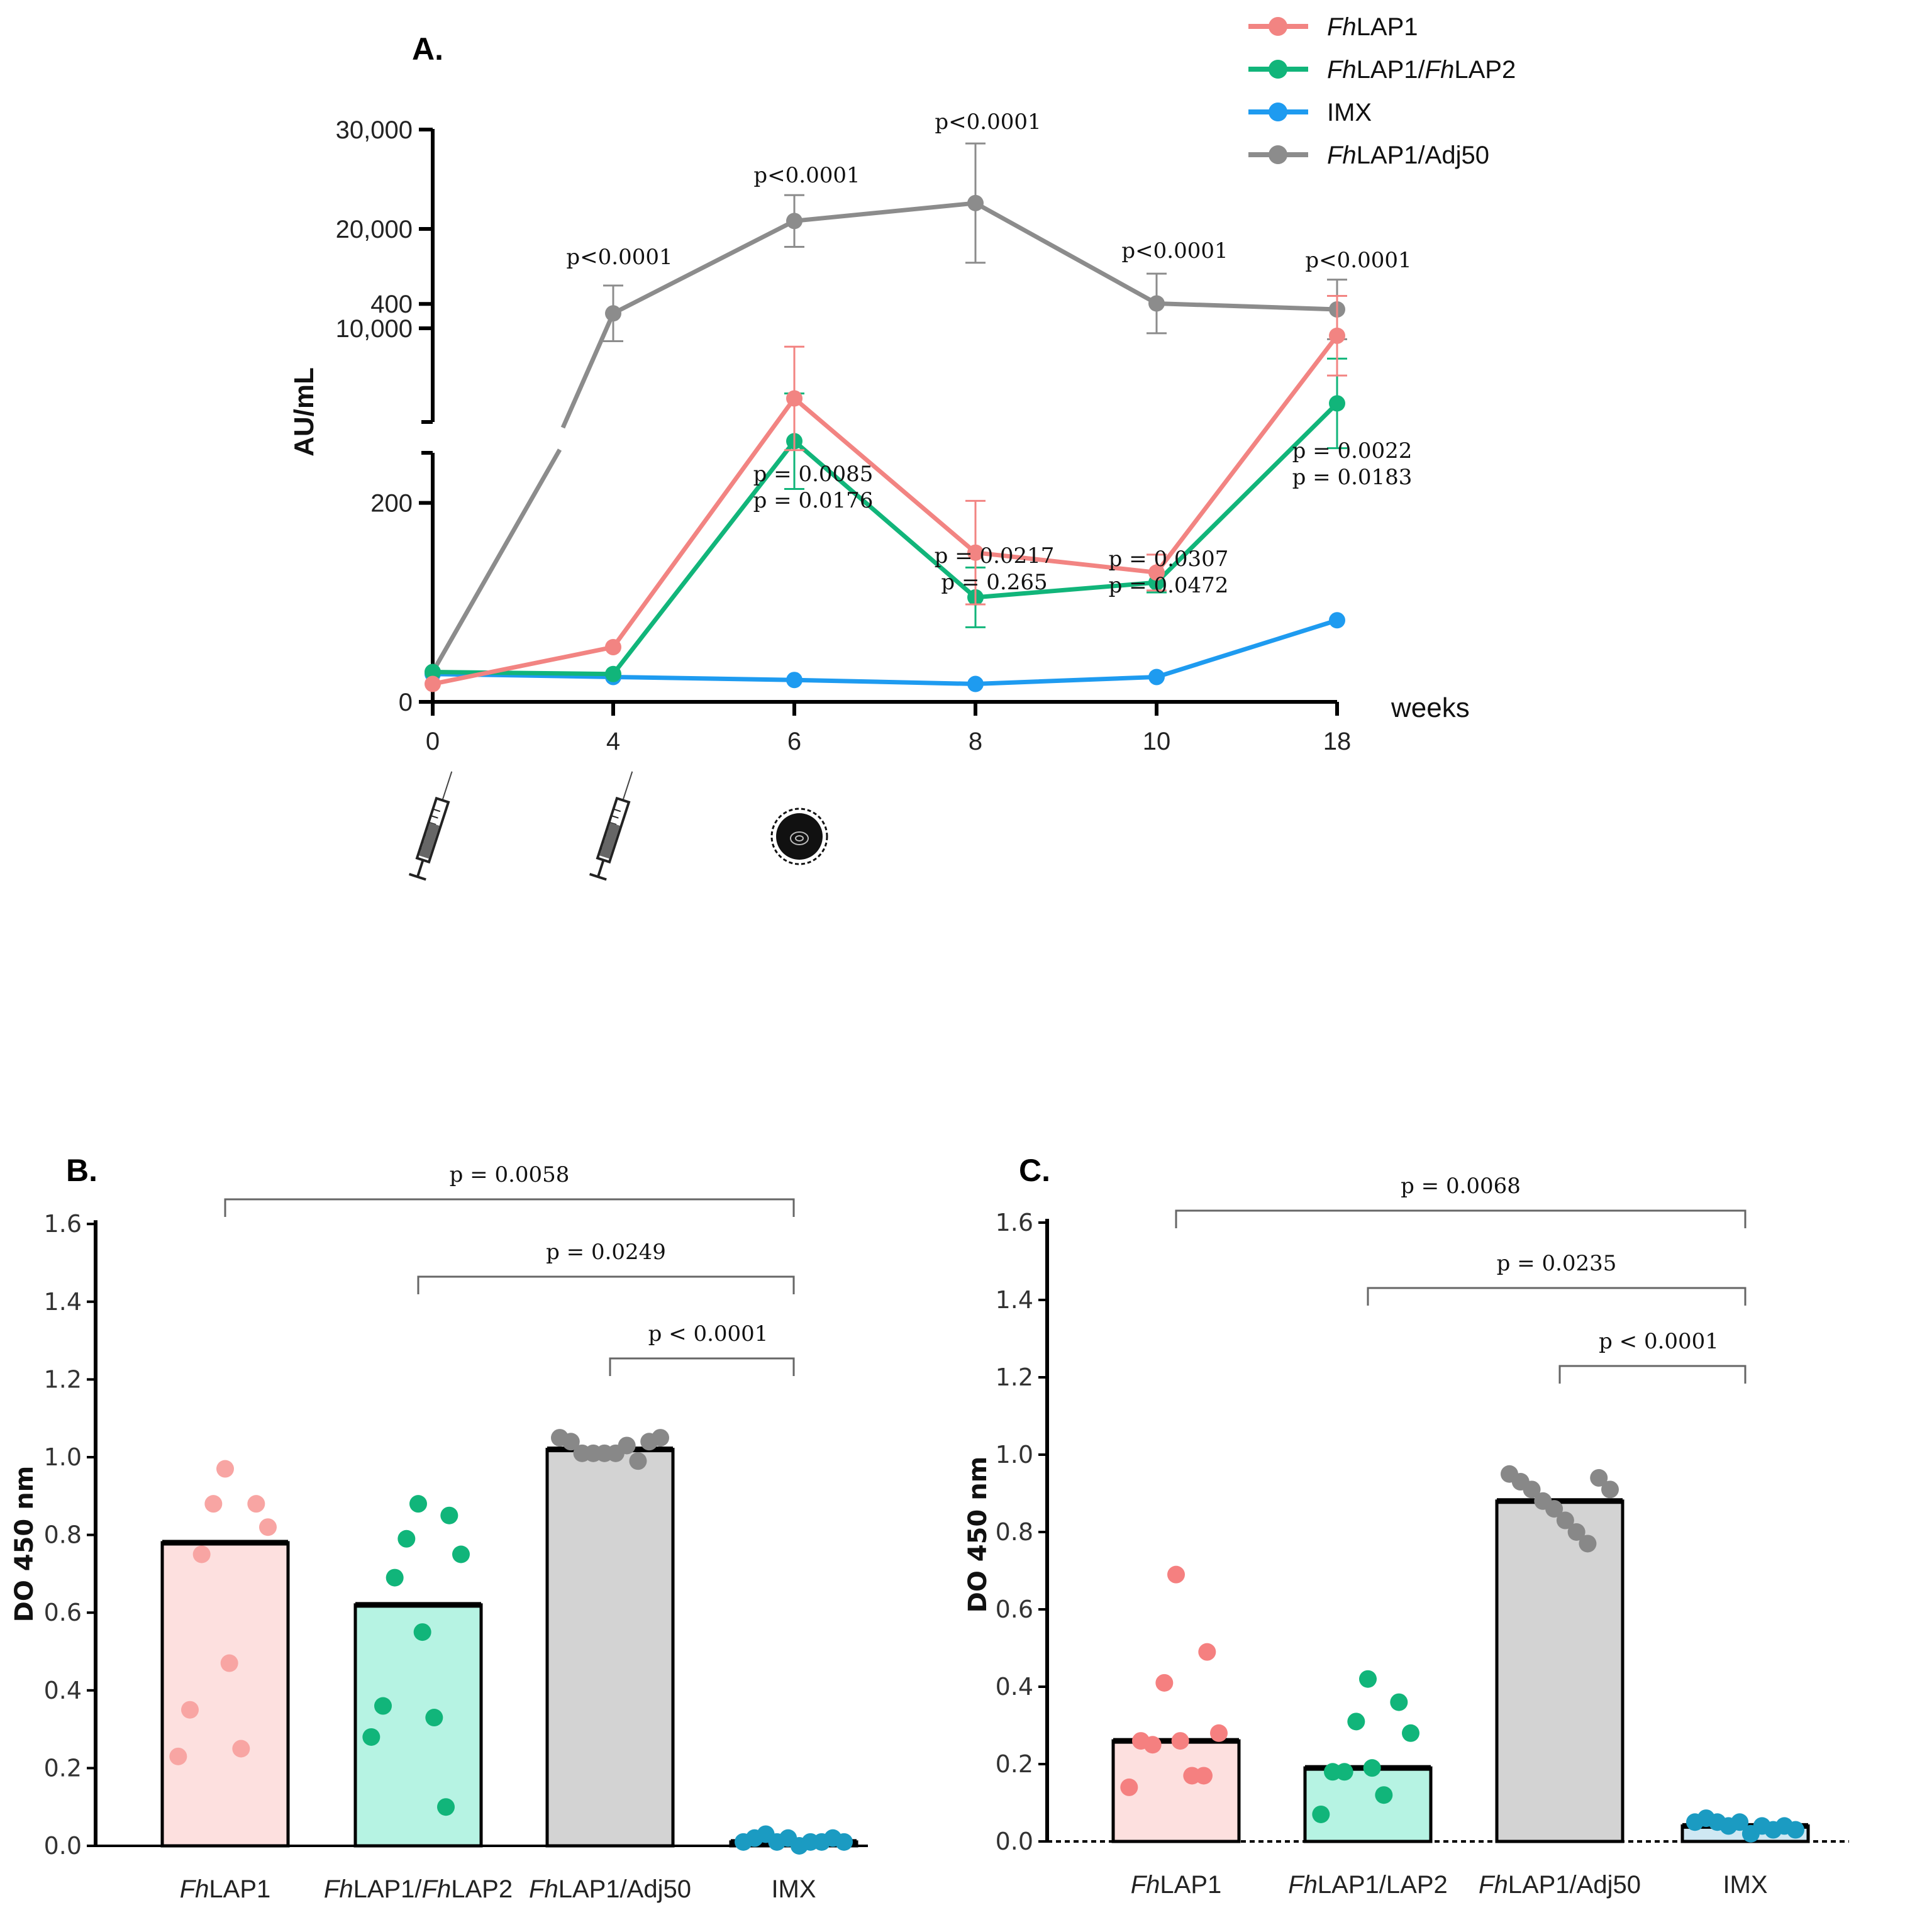  What do you see at coordinates (509, 1189) in the screenshot?
I see `significance-bracket: p = 0.0058` at bounding box center [509, 1189].